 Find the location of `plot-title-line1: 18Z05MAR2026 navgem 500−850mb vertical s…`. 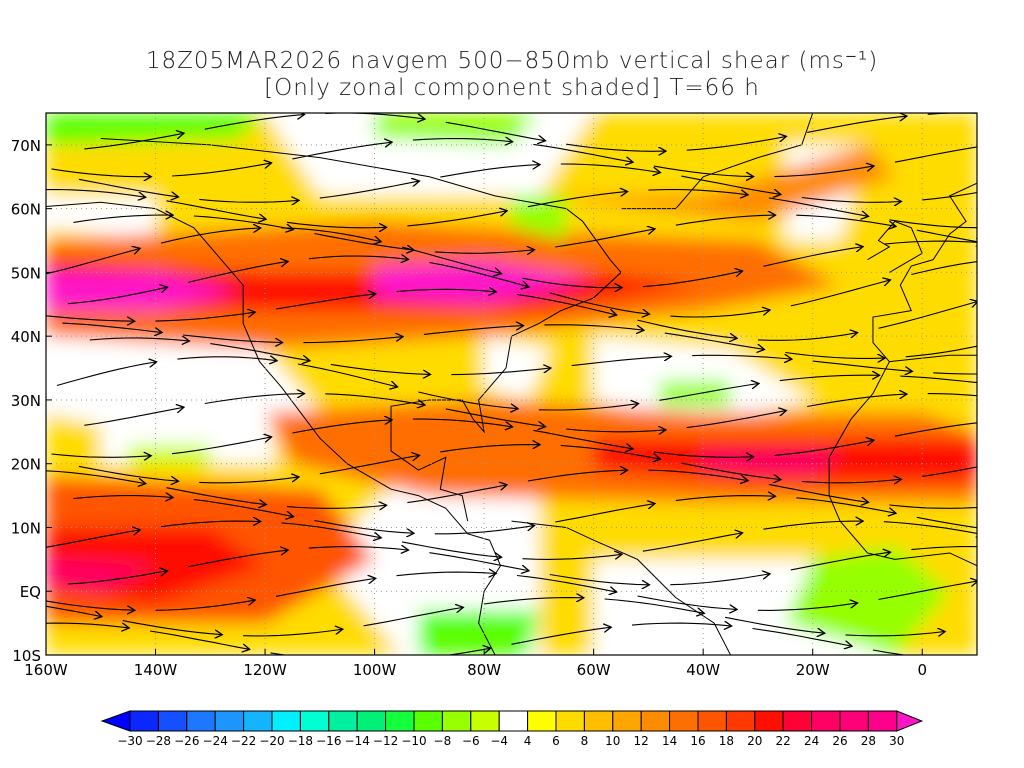

plot-title-line1: 18Z05MAR2026 navgem 500−850mb vertical s… is located at coordinates (512, 61).